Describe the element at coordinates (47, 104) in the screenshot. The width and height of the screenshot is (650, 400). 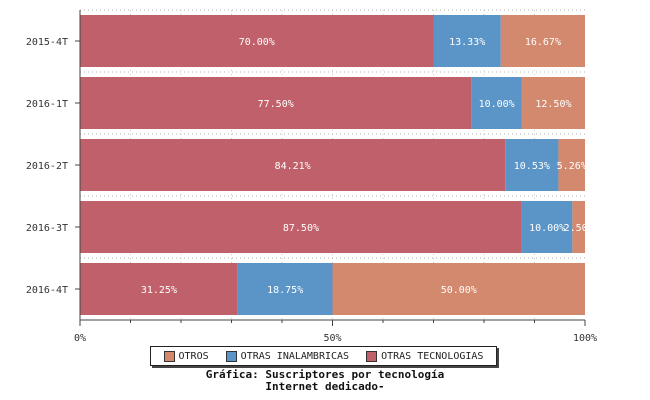
I see `category-label: 2016-1T` at that location.